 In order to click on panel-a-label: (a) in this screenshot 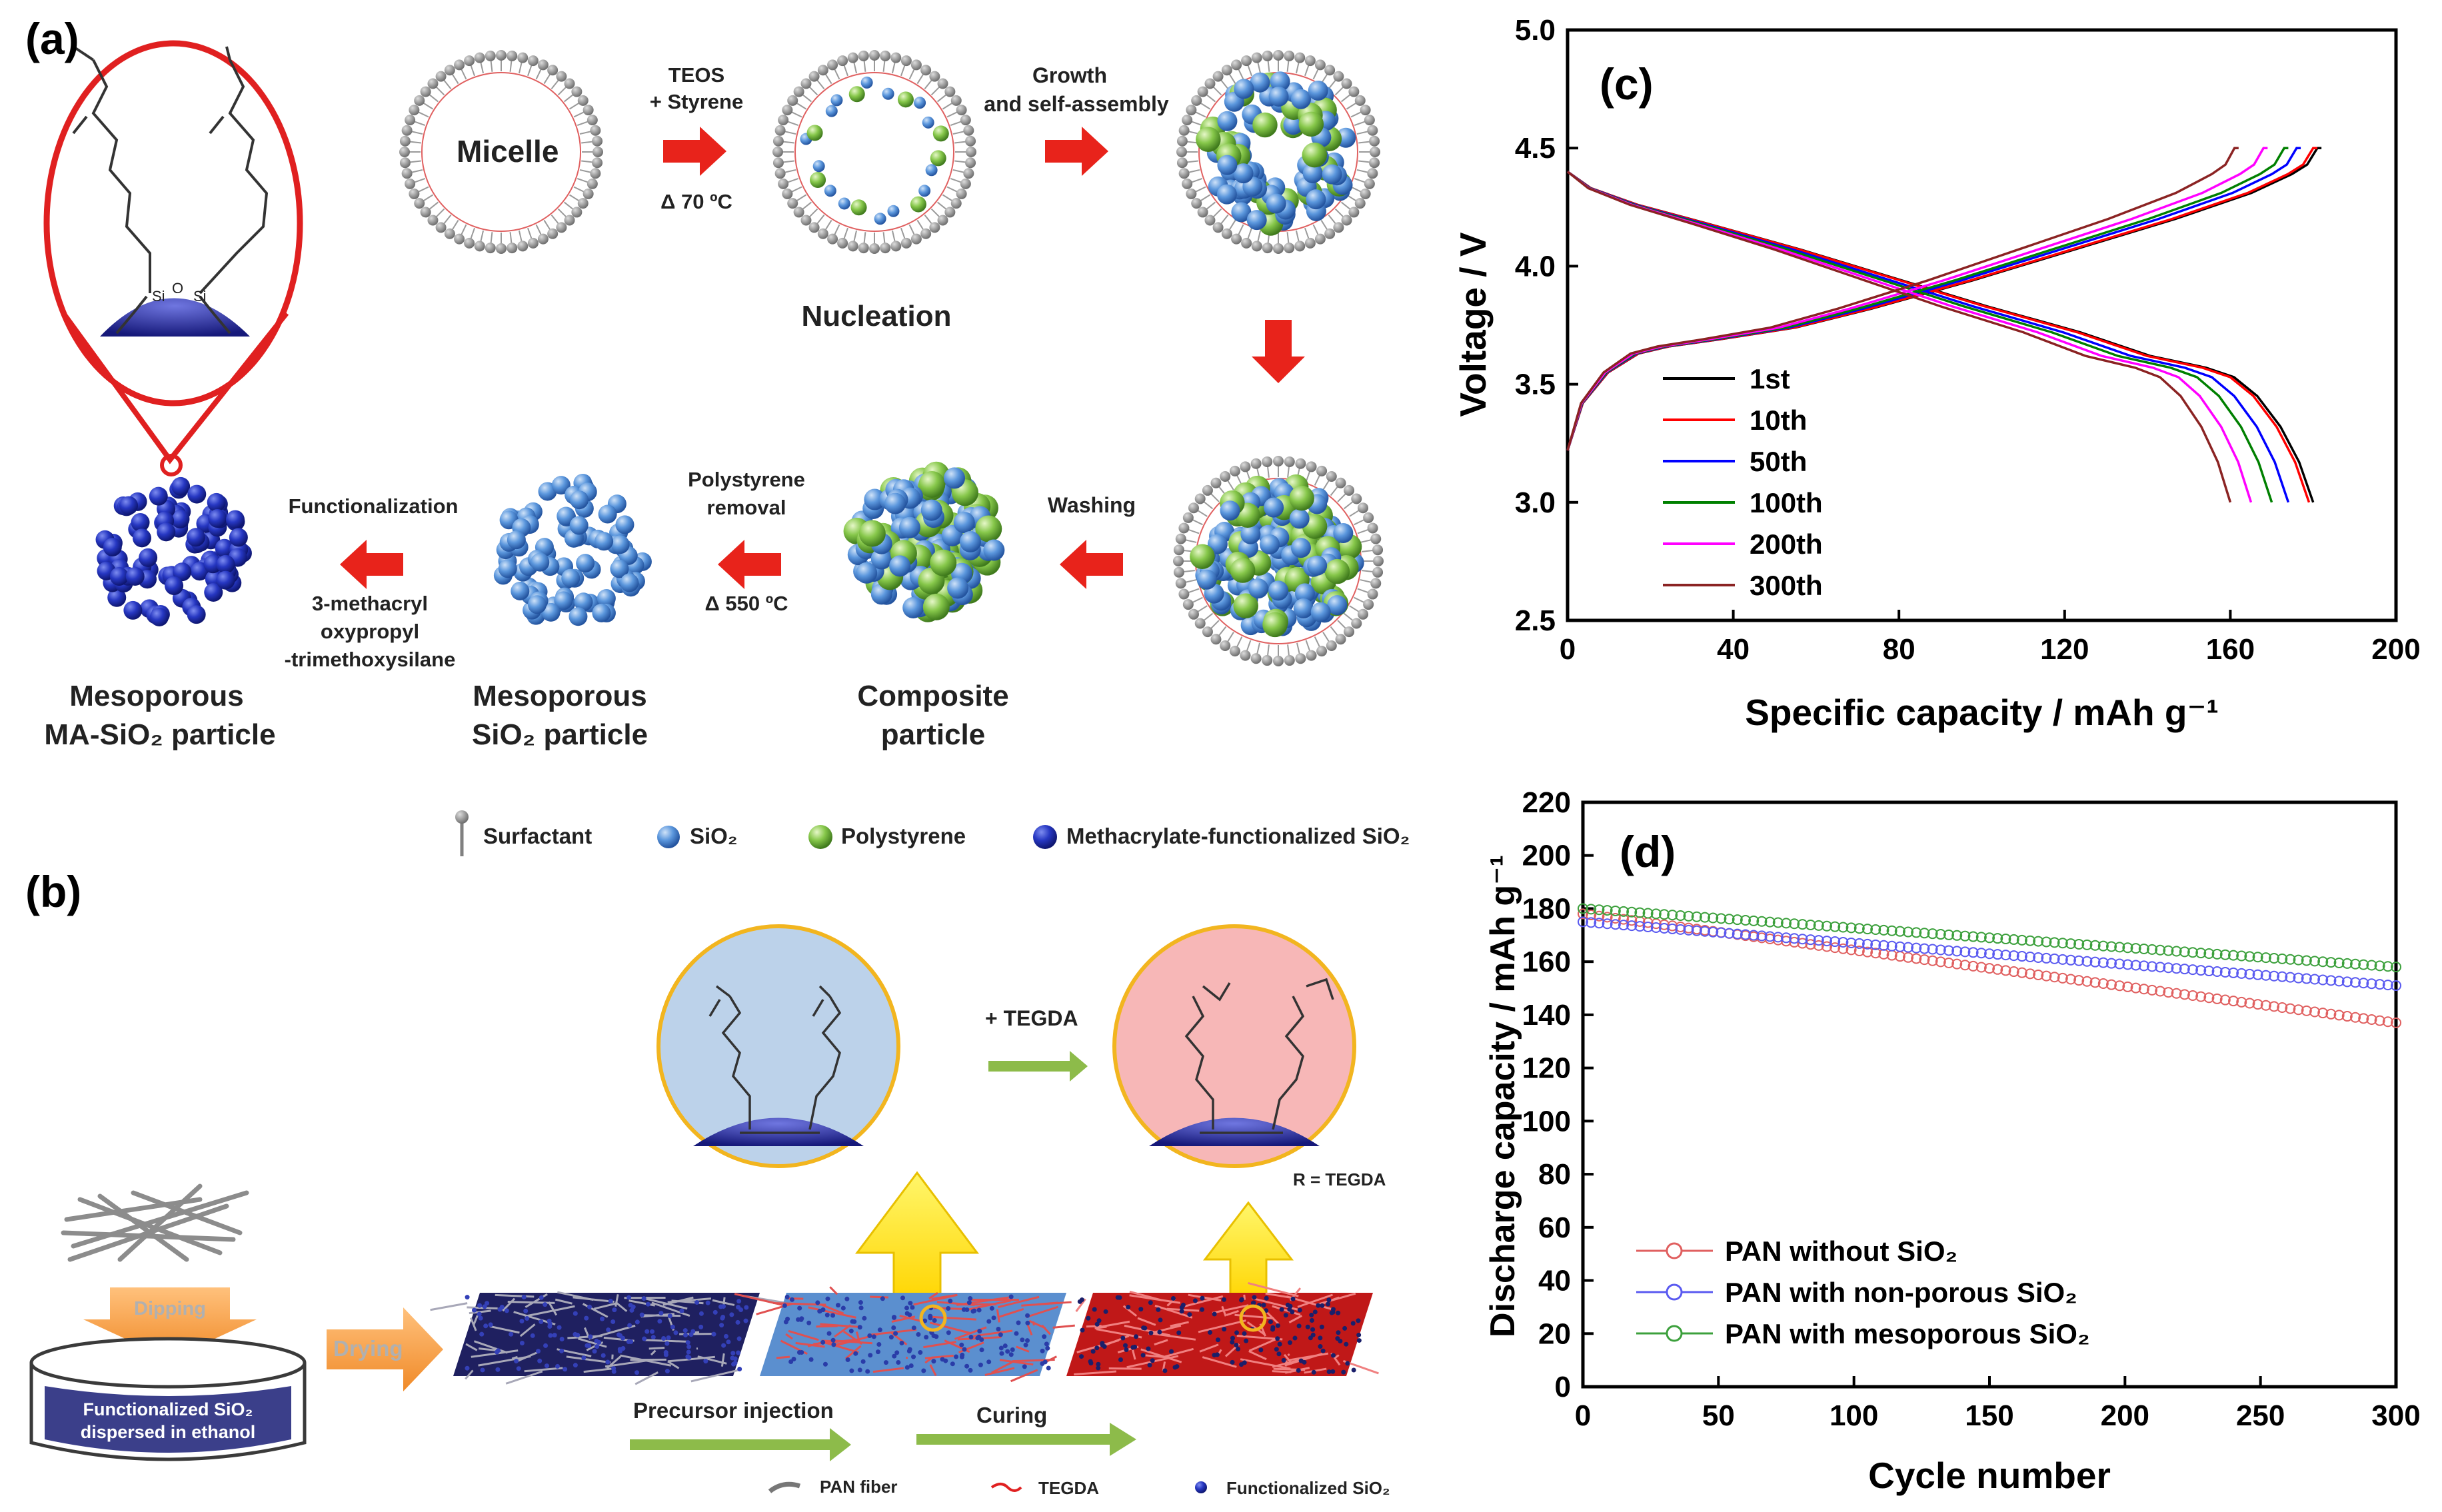, I will do `click(52, 38)`.